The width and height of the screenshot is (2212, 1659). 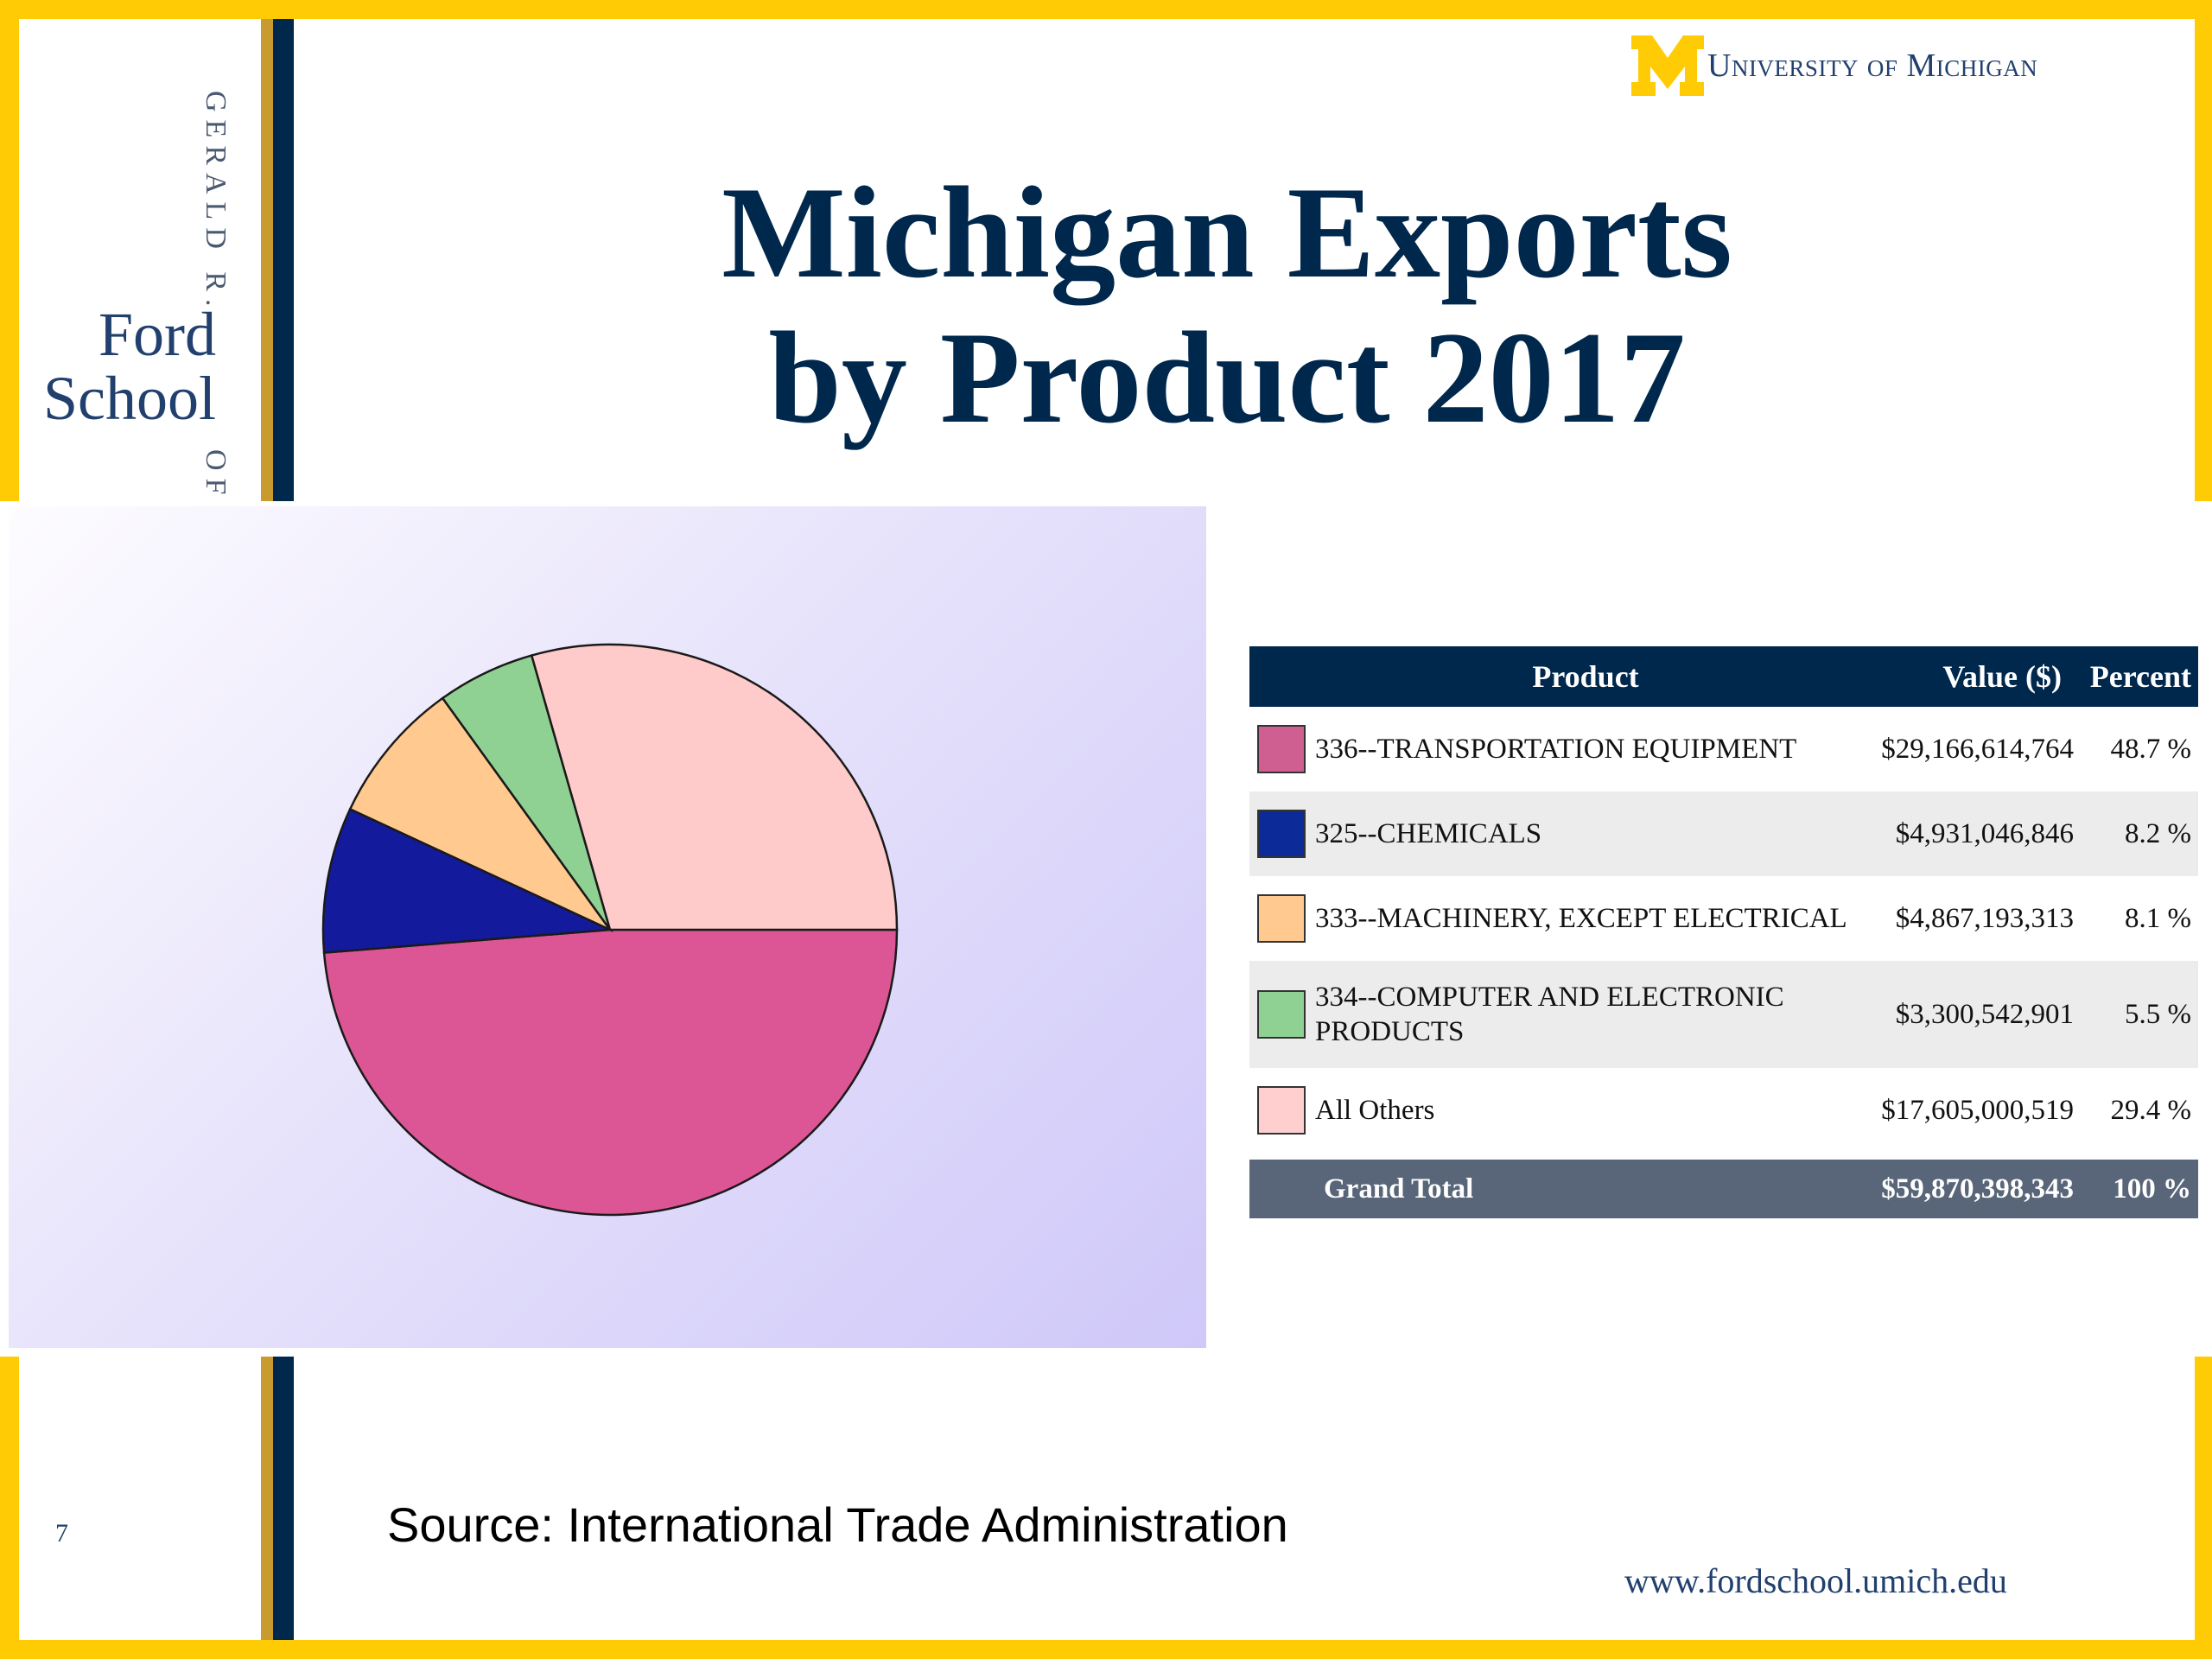 I want to click on block-m-icon, so click(x=1667, y=65).